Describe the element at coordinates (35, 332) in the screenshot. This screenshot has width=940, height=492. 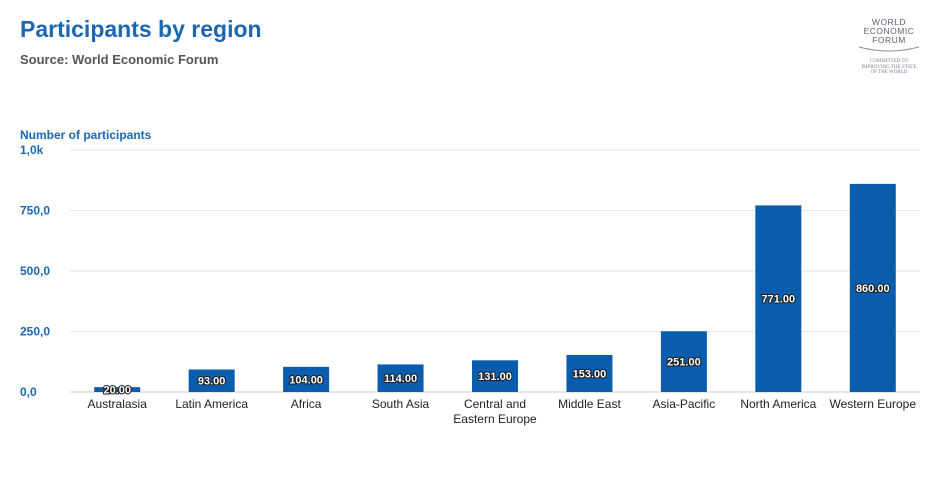
I see `y-tick-label: 250,0` at that location.